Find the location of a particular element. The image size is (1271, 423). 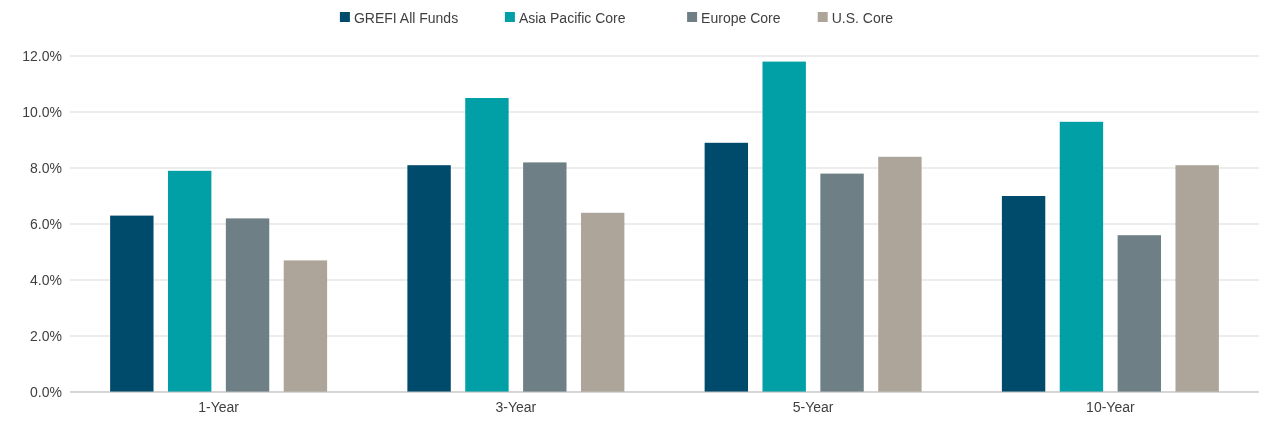

y-tick-label: 10.0% is located at coordinates (42, 111).